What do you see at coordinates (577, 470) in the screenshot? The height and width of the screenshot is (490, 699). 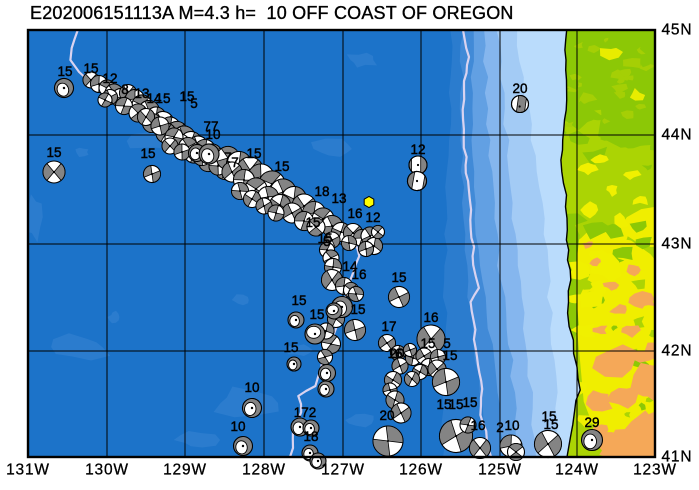 I see `svg-text: 124W` at bounding box center [577, 470].